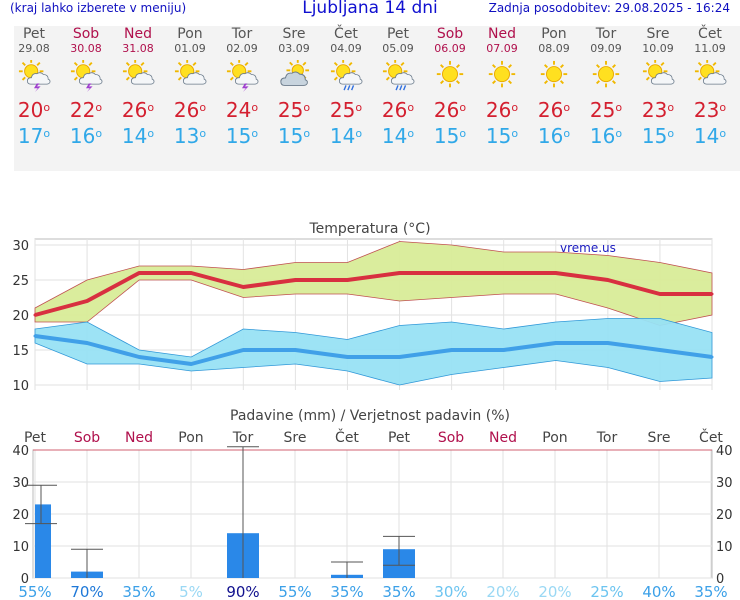  I want to click on day-name: Pon, so click(190, 34).